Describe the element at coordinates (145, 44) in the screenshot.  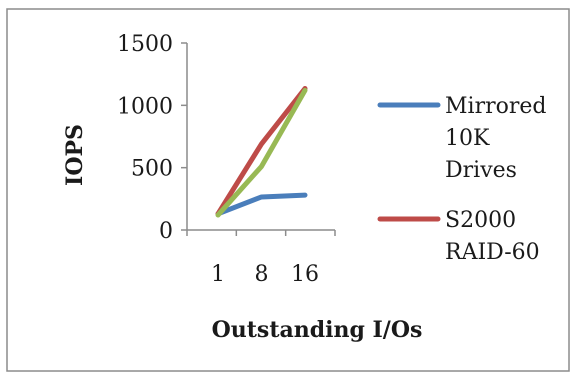
I see `y-tick-label: 1500` at that location.